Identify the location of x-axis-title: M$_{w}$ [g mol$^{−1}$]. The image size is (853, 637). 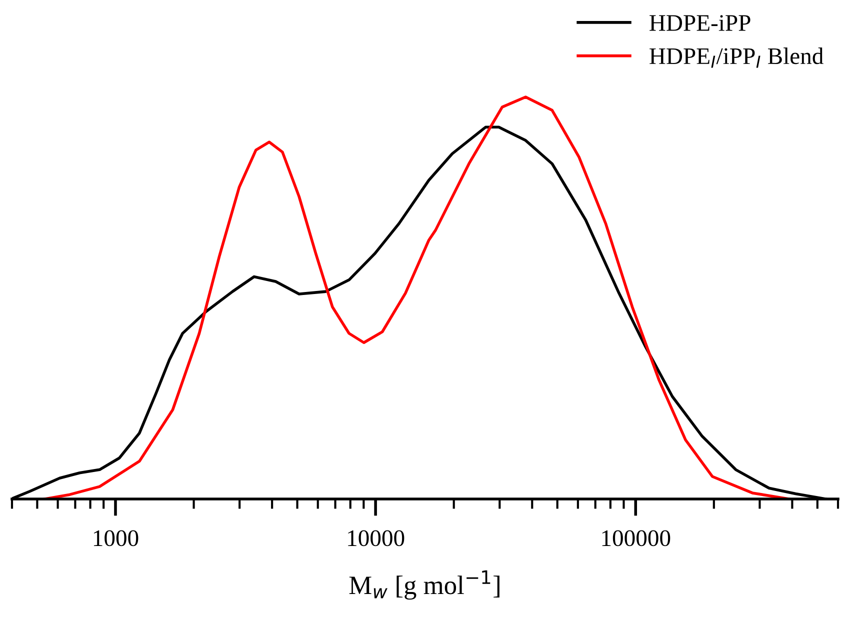
(424, 585).